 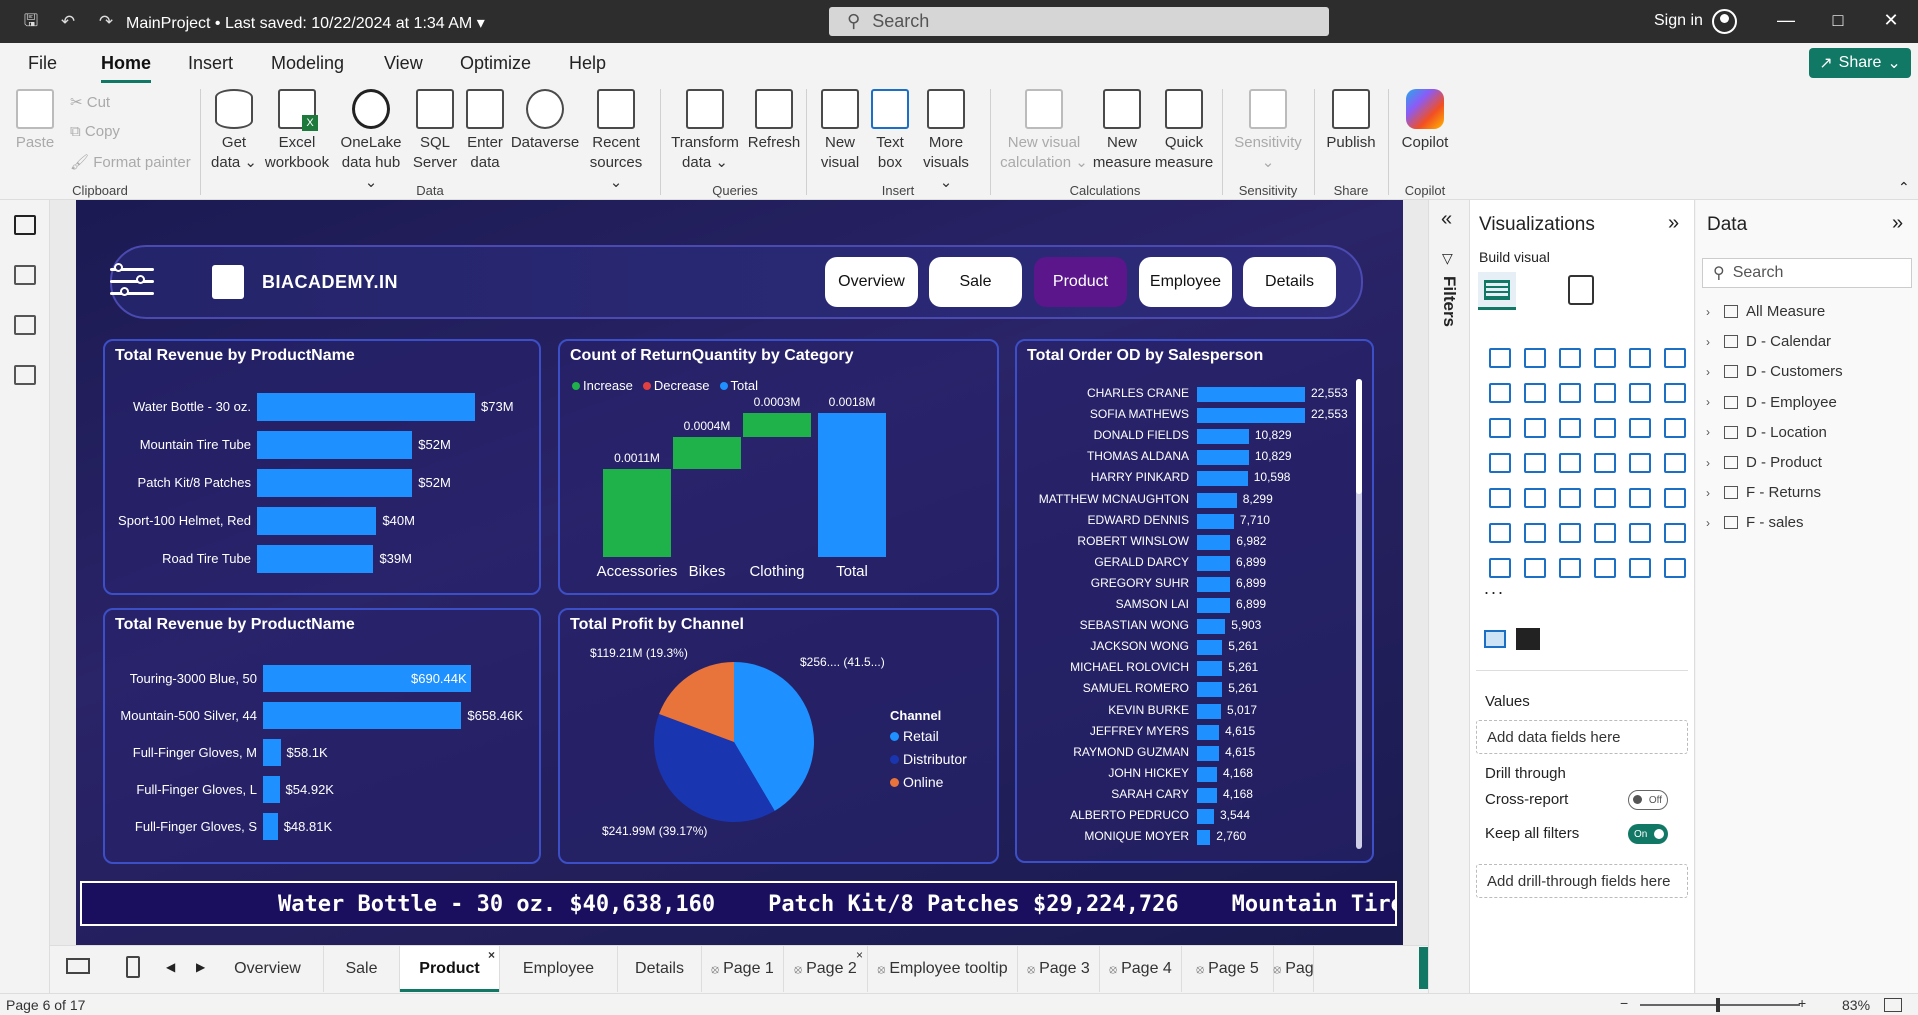 What do you see at coordinates (1569, 567) in the screenshot?
I see `power-automate-visual-icon` at bounding box center [1569, 567].